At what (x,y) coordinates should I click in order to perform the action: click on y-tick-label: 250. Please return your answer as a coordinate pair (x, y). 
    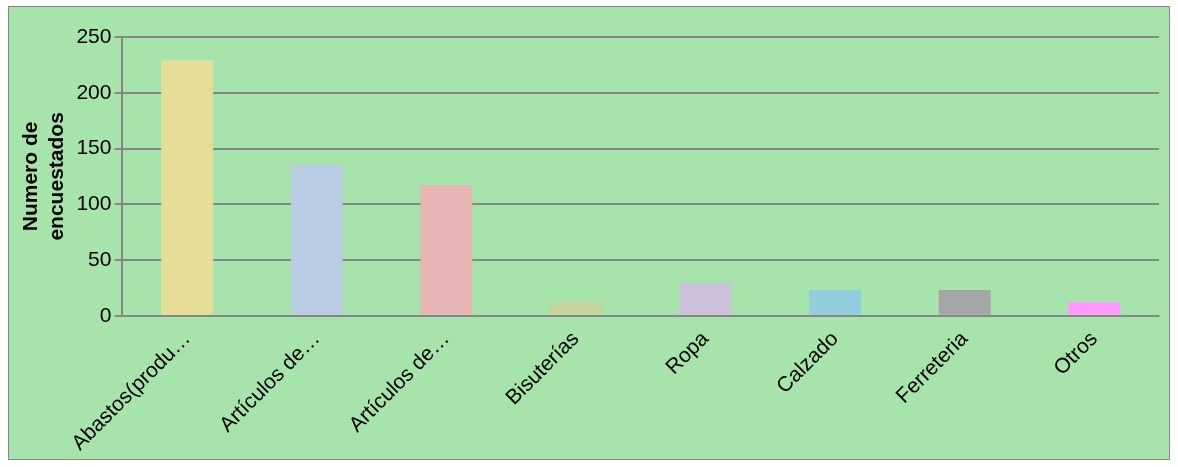
    Looking at the image, I should click on (94, 35).